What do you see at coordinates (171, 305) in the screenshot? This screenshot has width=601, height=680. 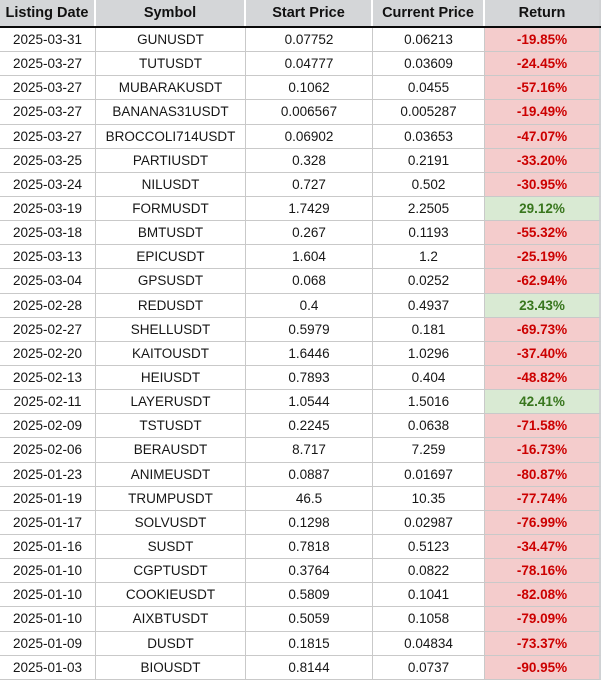 I see `symbol-cell: REDUSDT` at bounding box center [171, 305].